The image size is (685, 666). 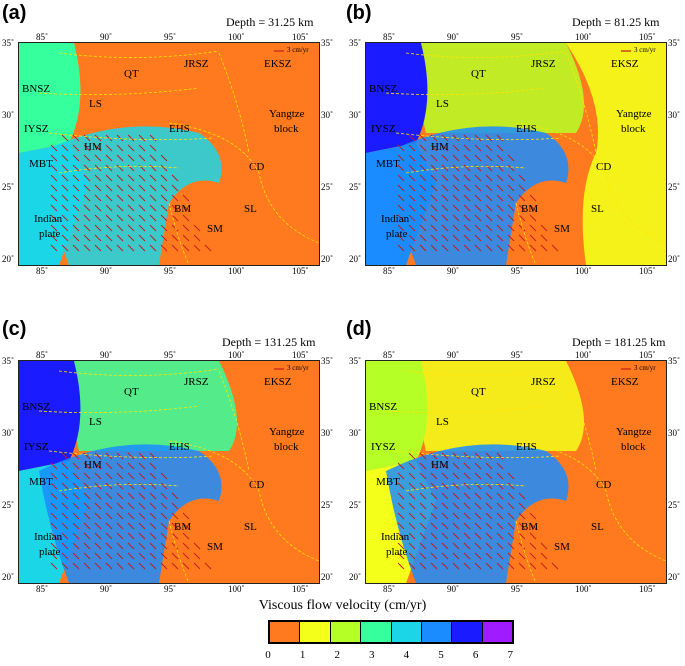 What do you see at coordinates (342, 605) in the screenshot?
I see `colorbar-title: Viscous flow velocity (cm/yr)` at bounding box center [342, 605].